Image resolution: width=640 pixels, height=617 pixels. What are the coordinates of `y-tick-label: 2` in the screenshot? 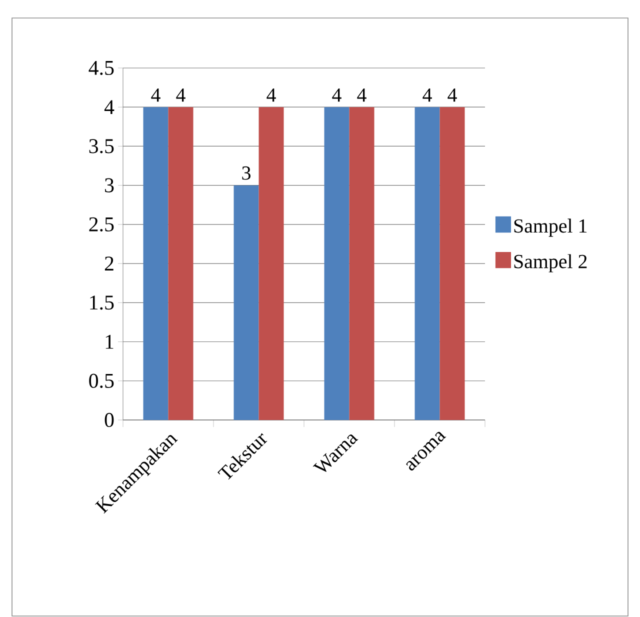 It's located at (109, 263).